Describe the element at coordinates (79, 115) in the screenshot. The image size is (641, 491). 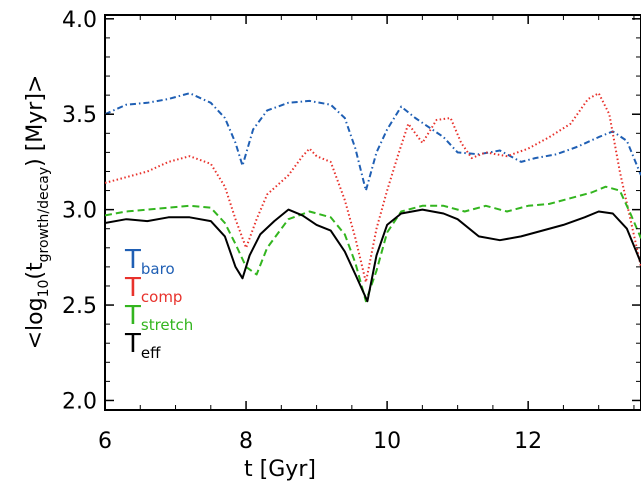
I see `y-tick-label: 3.5` at that location.